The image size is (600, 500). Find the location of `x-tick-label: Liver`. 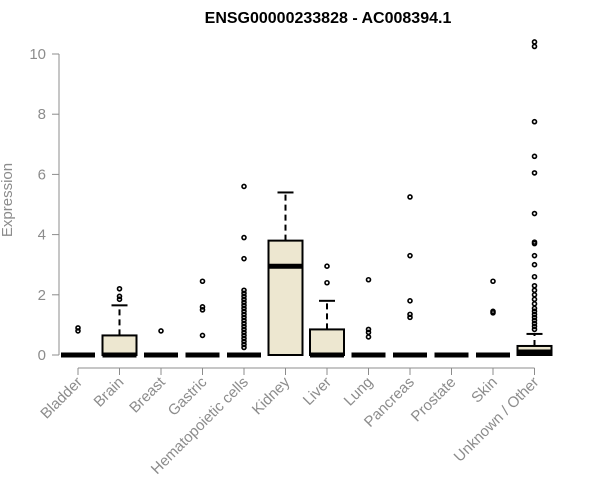

x-tick-label: Liver is located at coordinates (317, 391).